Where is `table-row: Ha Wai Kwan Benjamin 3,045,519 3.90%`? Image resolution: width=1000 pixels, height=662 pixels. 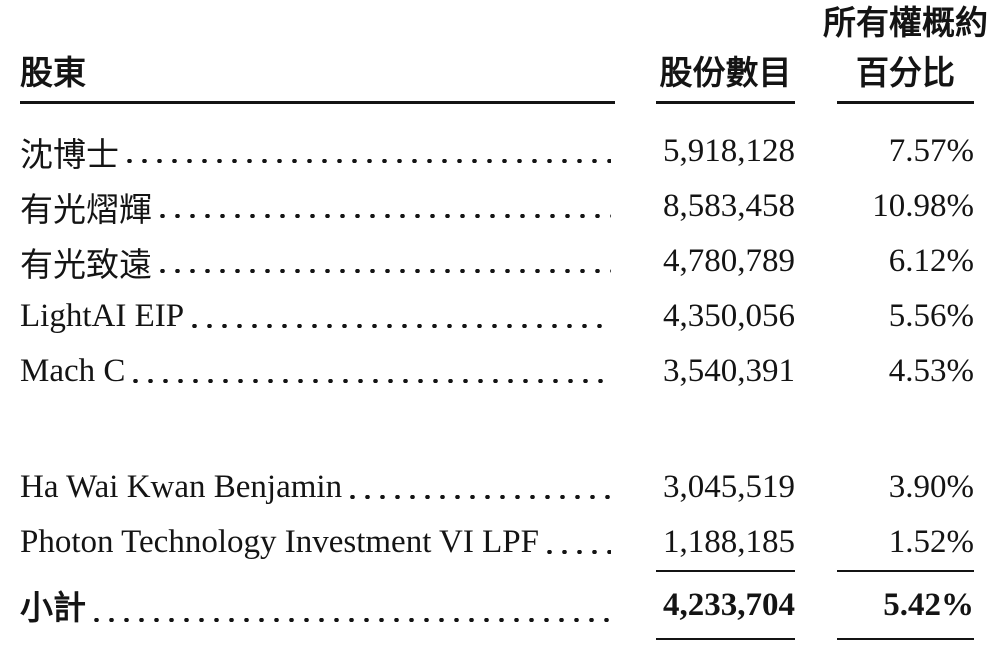
table-row: Ha Wai Kwan Benjamin 3,045,519 3.90% is located at coordinates (497, 487).